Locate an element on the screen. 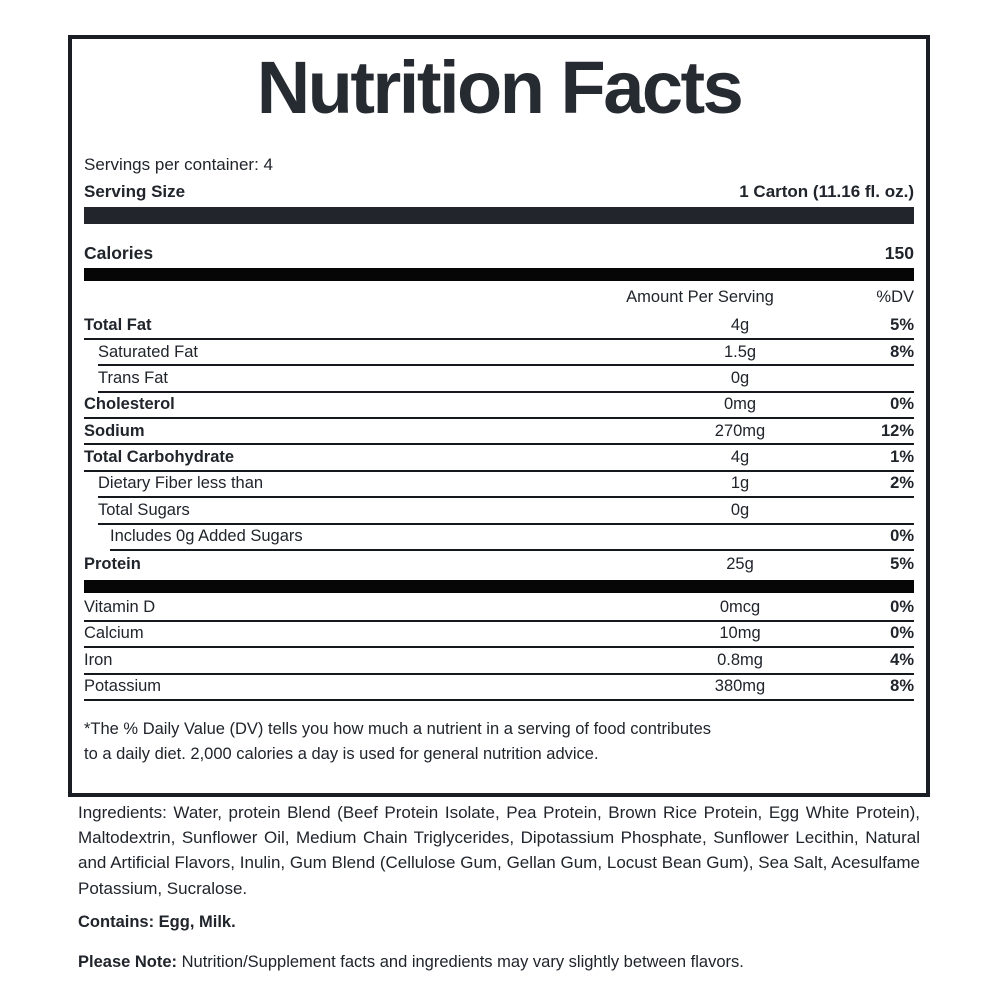  nutrient-amount: 1.5g is located at coordinates (740, 351).